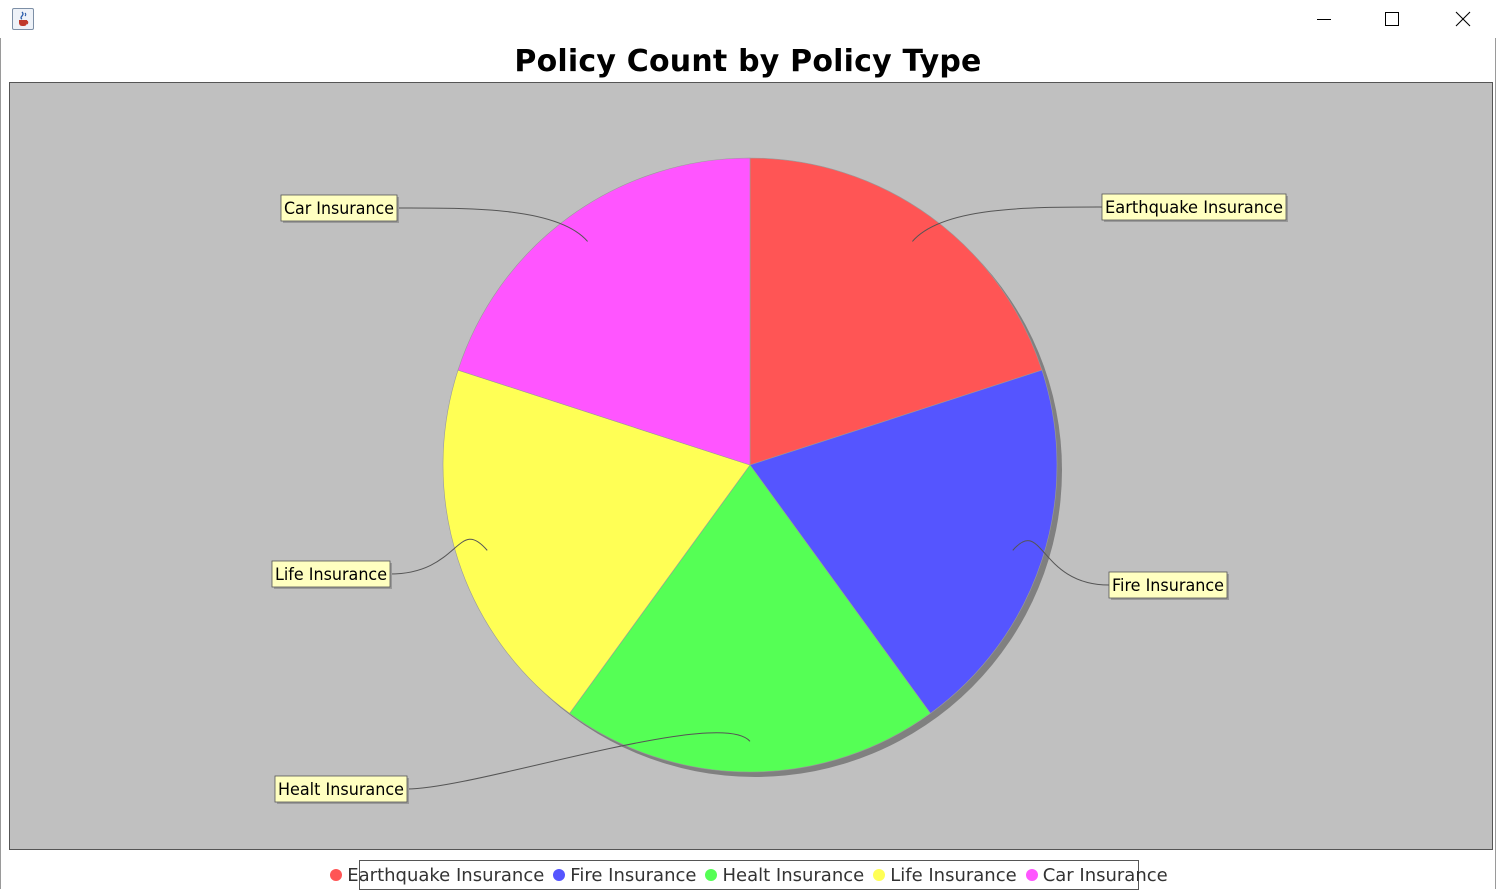  I want to click on slice-label-car-insurance: Car Insurance, so click(339, 208).